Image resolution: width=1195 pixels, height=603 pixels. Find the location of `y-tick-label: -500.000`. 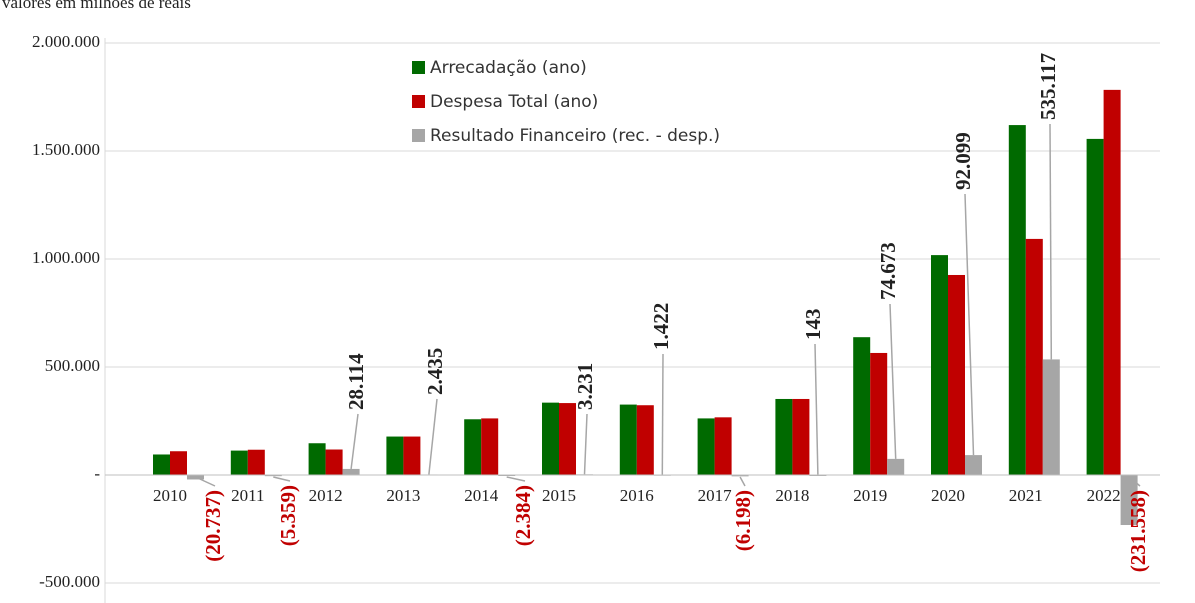

y-tick-label: -500.000 is located at coordinates (69, 581).